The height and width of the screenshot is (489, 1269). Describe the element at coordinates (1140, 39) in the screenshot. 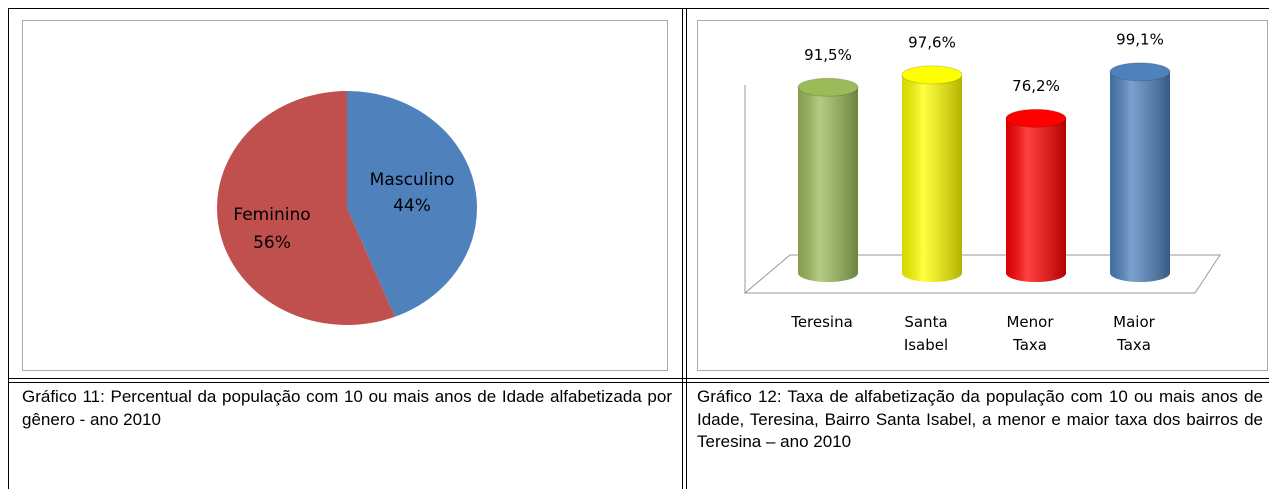

I see `value-label: 99,1%` at that location.